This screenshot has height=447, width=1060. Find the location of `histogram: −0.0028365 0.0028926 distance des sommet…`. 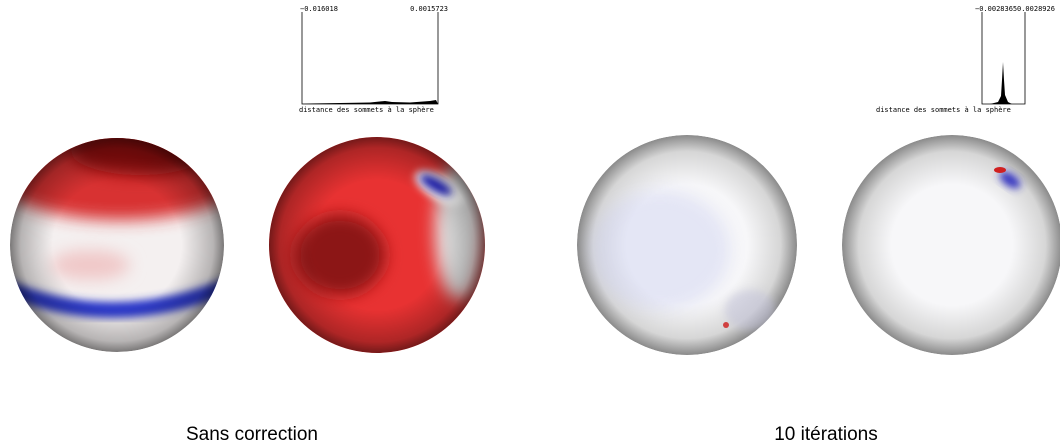

histogram: −0.0028365 0.0028926 distance des sommet… is located at coordinates (965, 59).